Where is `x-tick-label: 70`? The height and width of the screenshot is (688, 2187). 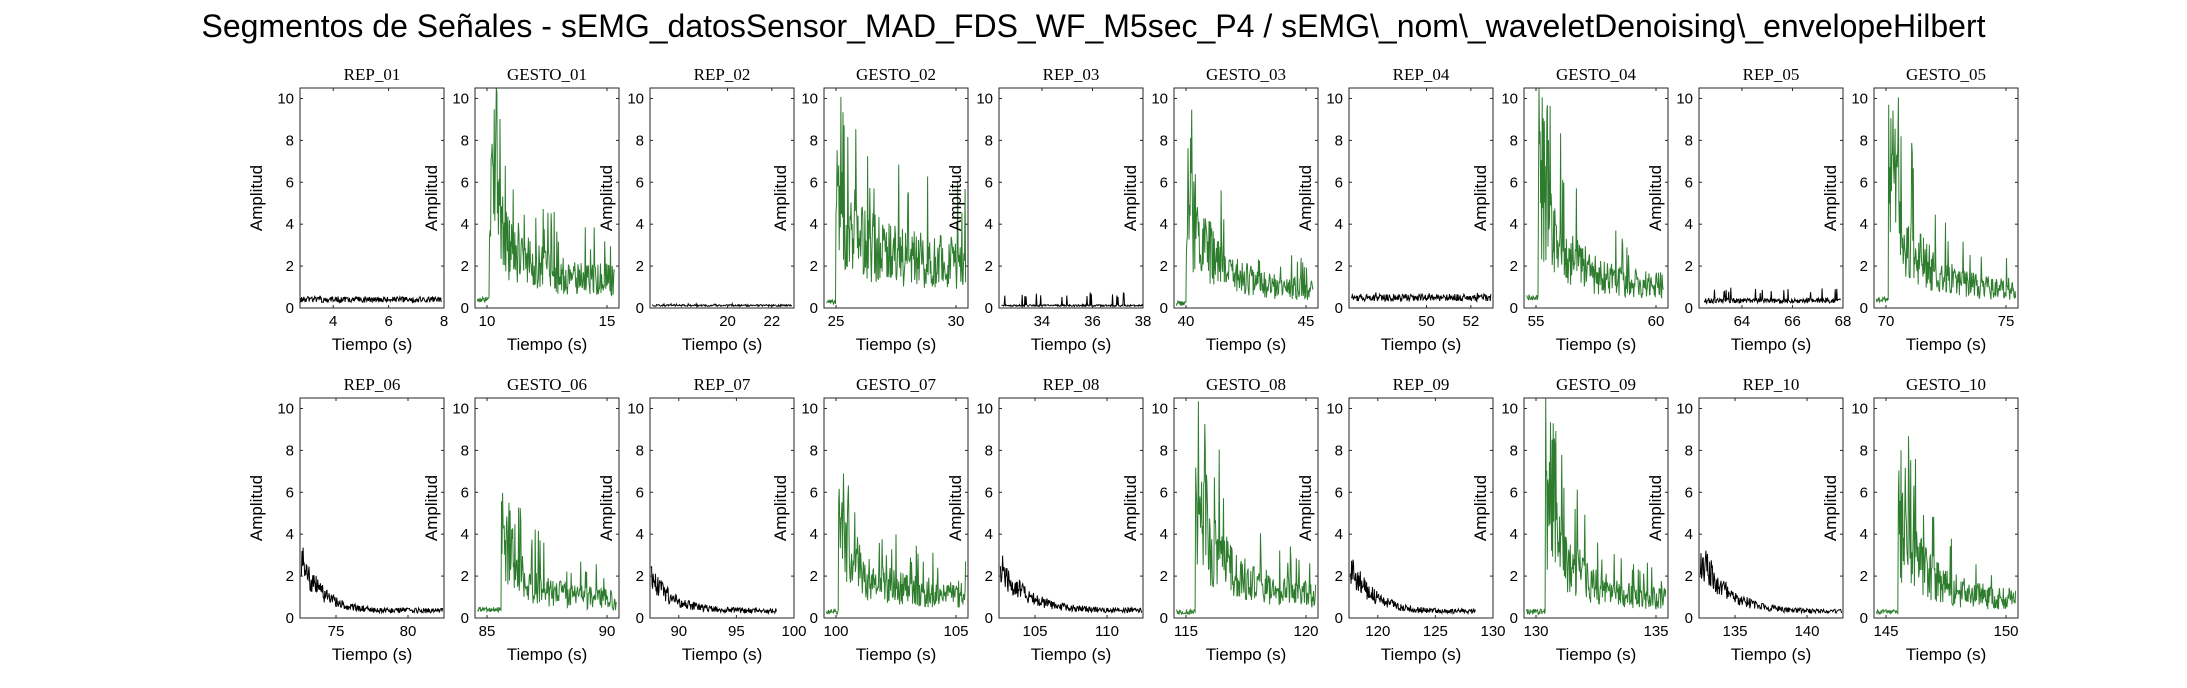 x-tick-label: 70 is located at coordinates (1886, 321).